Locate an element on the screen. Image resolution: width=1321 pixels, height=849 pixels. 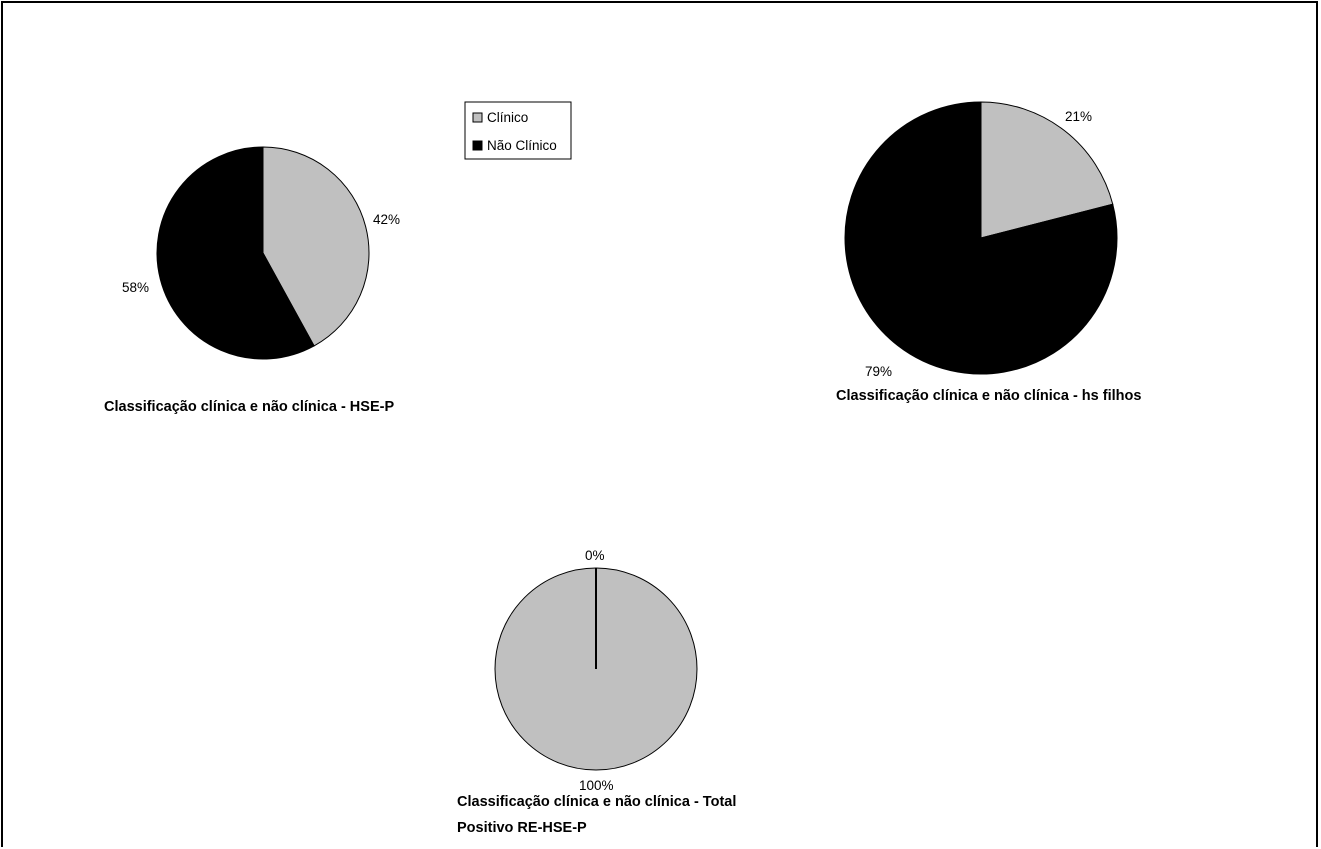
legend-box is located at coordinates (518, 130).